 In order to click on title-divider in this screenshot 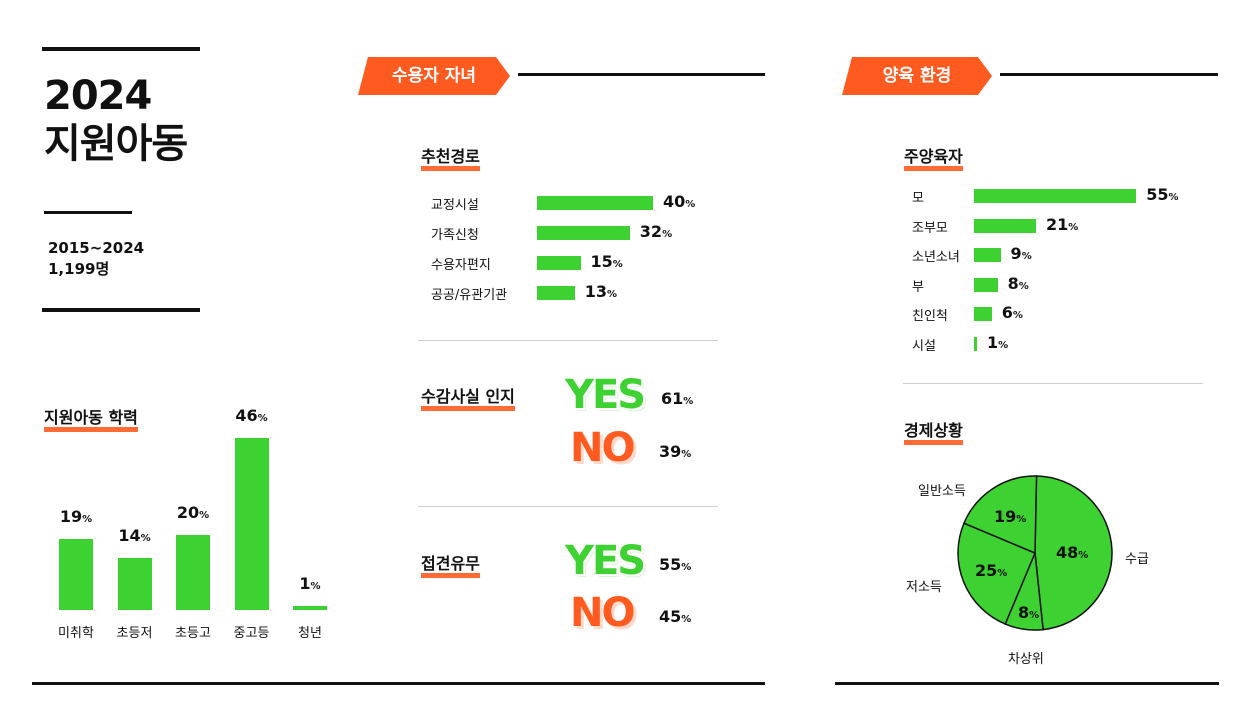, I will do `click(88, 212)`.